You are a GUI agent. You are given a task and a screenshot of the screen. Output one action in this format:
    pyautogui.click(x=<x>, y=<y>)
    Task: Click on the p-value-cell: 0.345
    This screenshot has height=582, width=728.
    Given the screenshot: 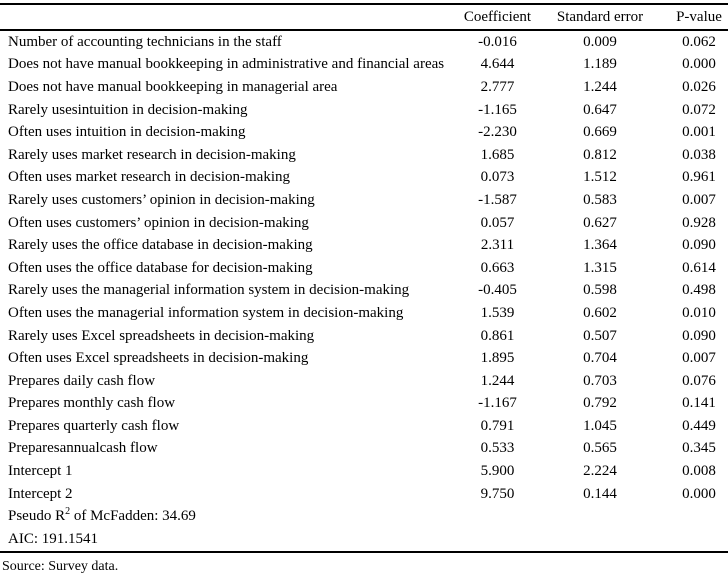 What is the action you would take?
    pyautogui.click(x=699, y=448)
    